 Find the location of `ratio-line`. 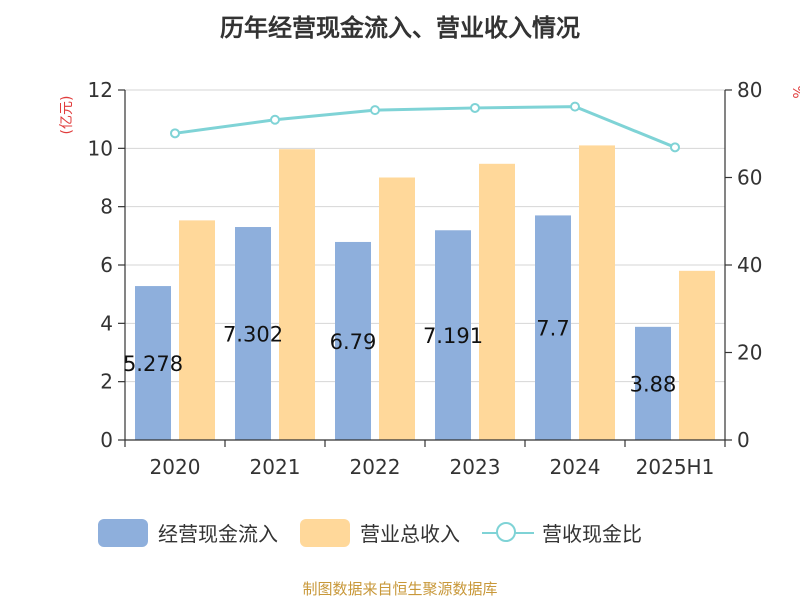

ratio-line is located at coordinates (425, 127).